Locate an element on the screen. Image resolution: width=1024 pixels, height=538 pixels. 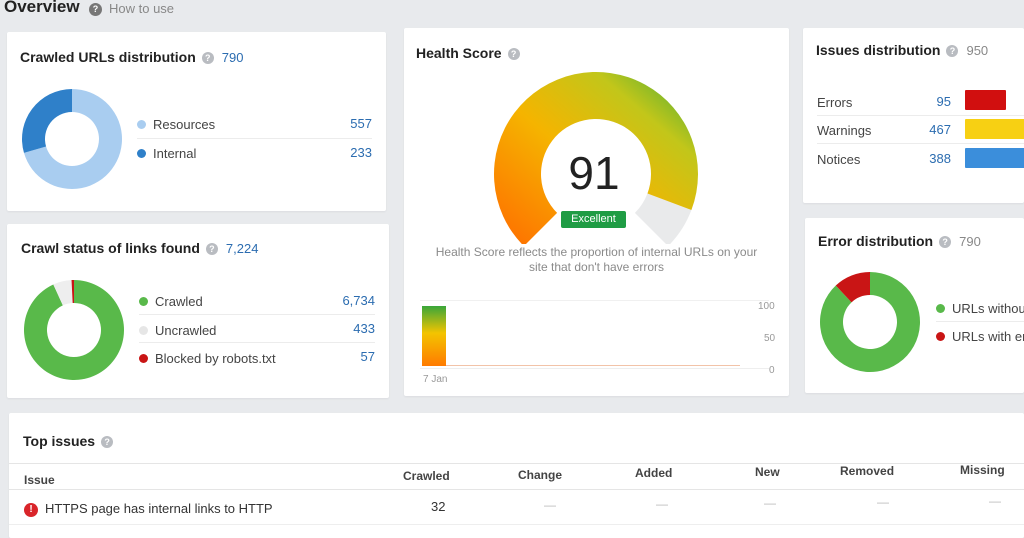
crawl-status-title: Crawl status of links found? 7,224 is located at coordinates (140, 248).